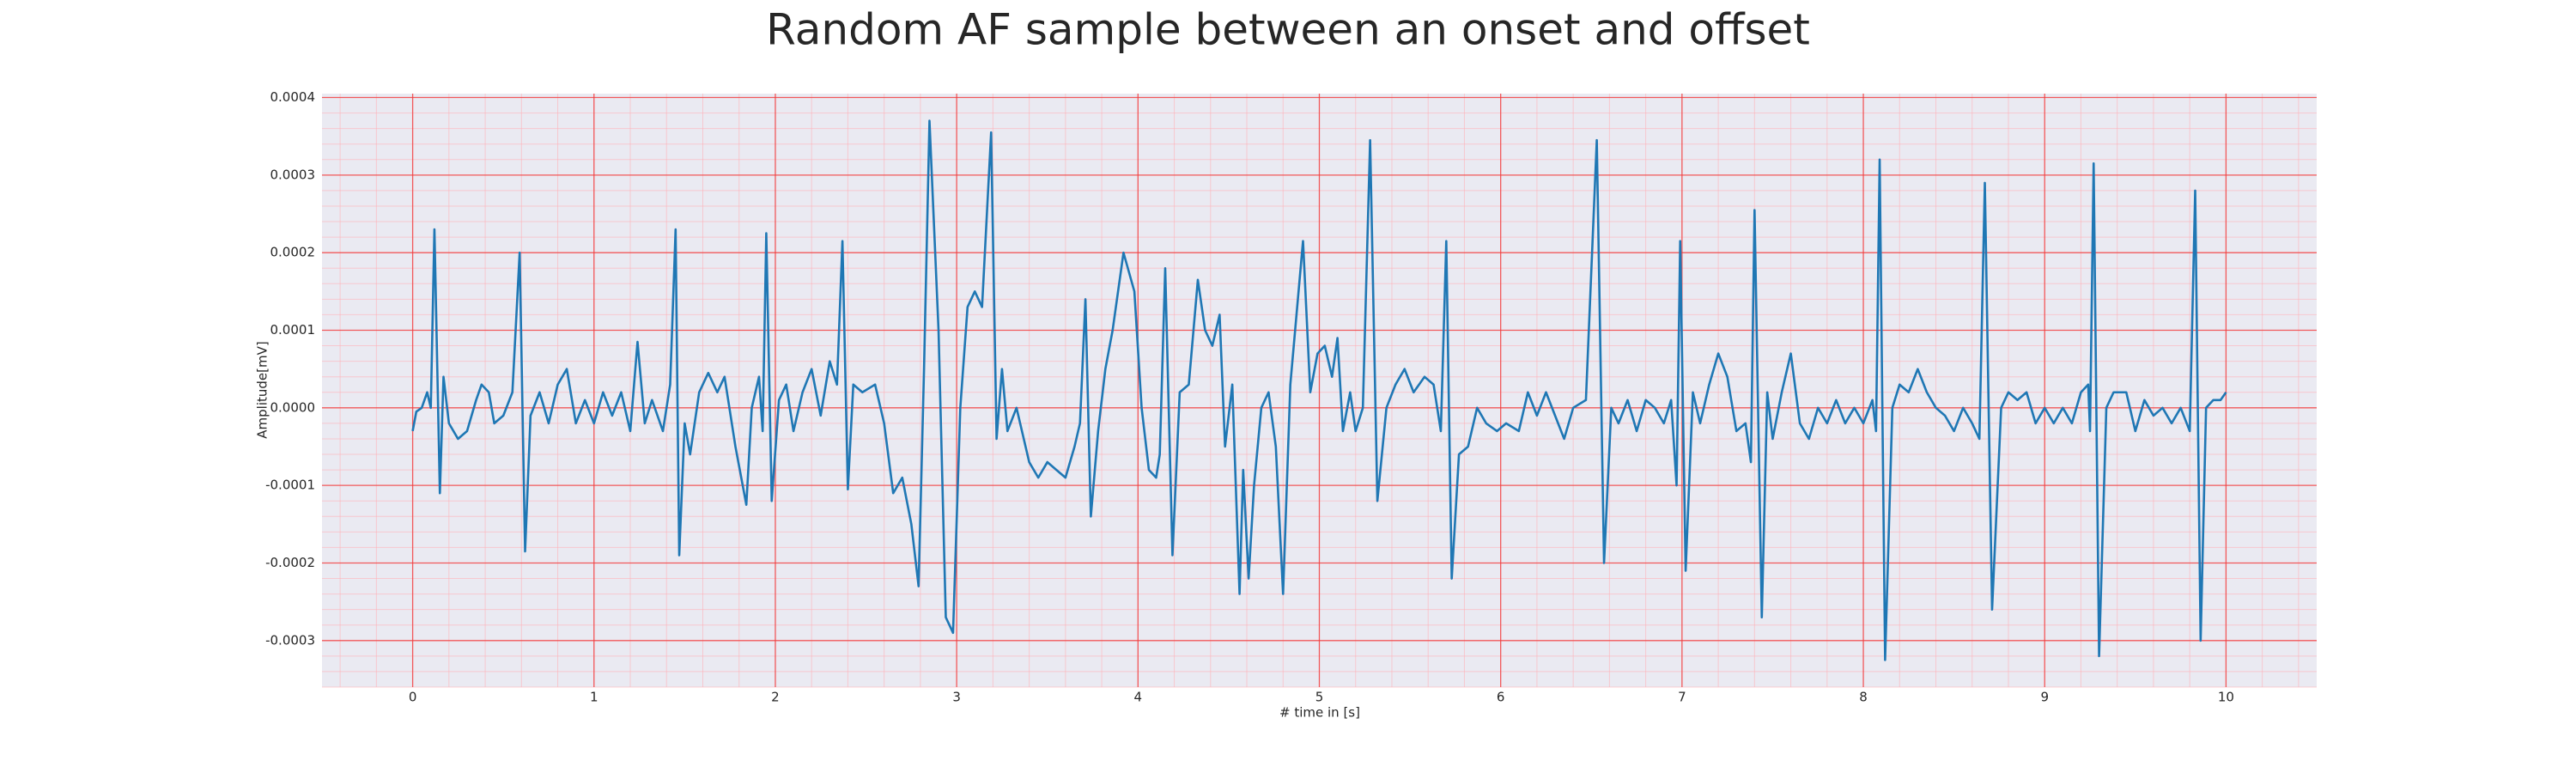  I want to click on y-axis-label: Amplitude[mV], so click(262, 389).